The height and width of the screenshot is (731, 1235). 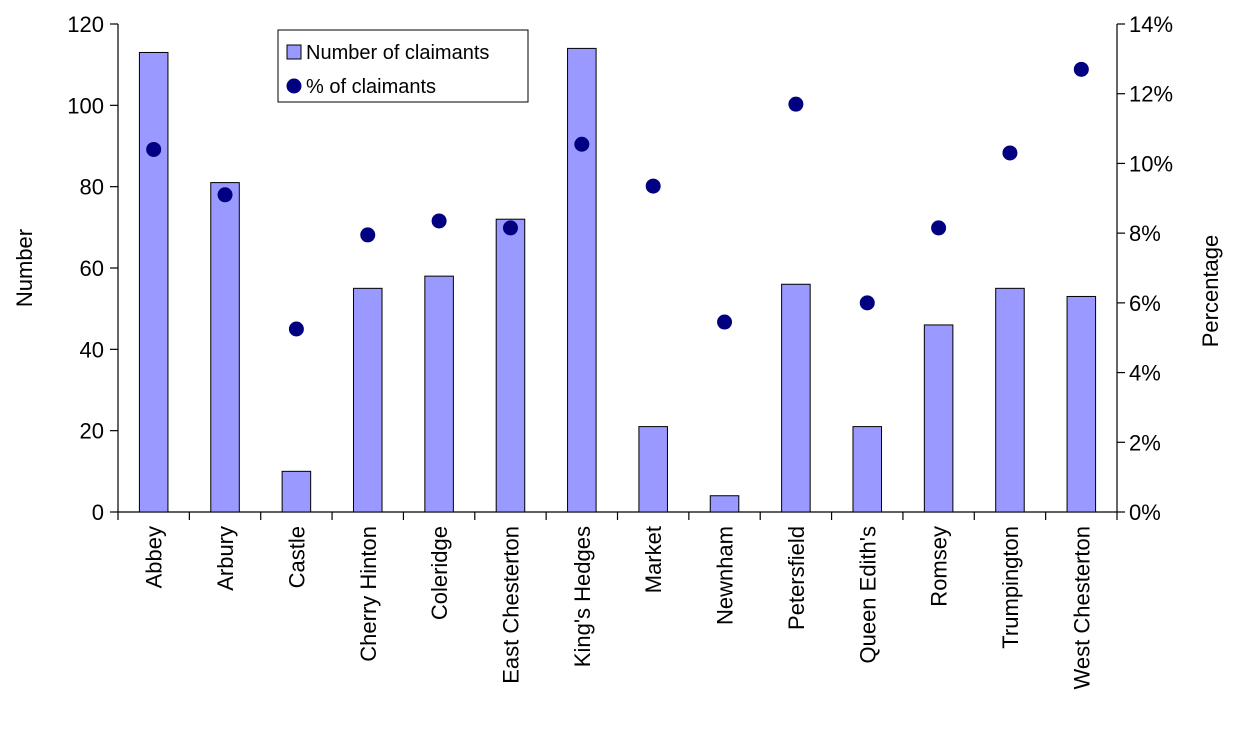 What do you see at coordinates (85, 24) in the screenshot?
I see `left-tick-label: 120` at bounding box center [85, 24].